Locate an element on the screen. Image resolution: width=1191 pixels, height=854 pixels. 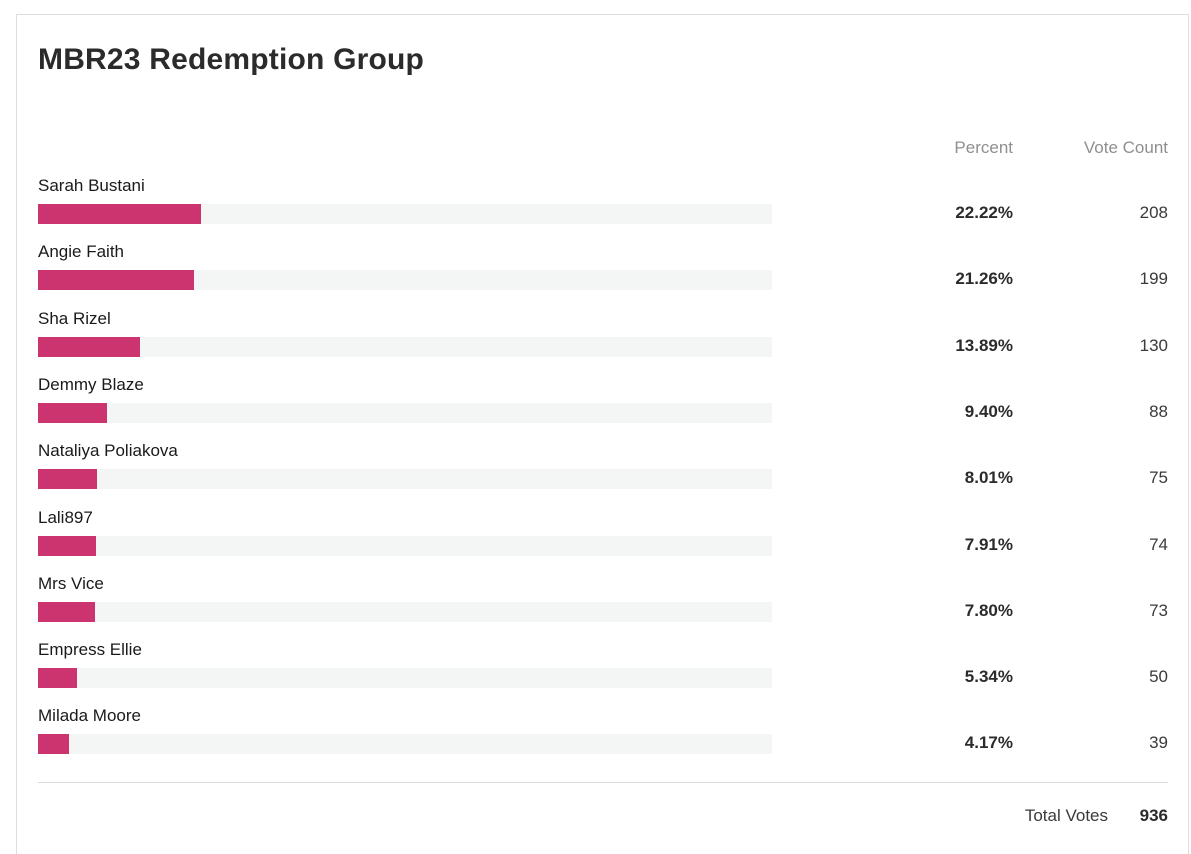
total-votes-value: 936 is located at coordinates (1153, 815).